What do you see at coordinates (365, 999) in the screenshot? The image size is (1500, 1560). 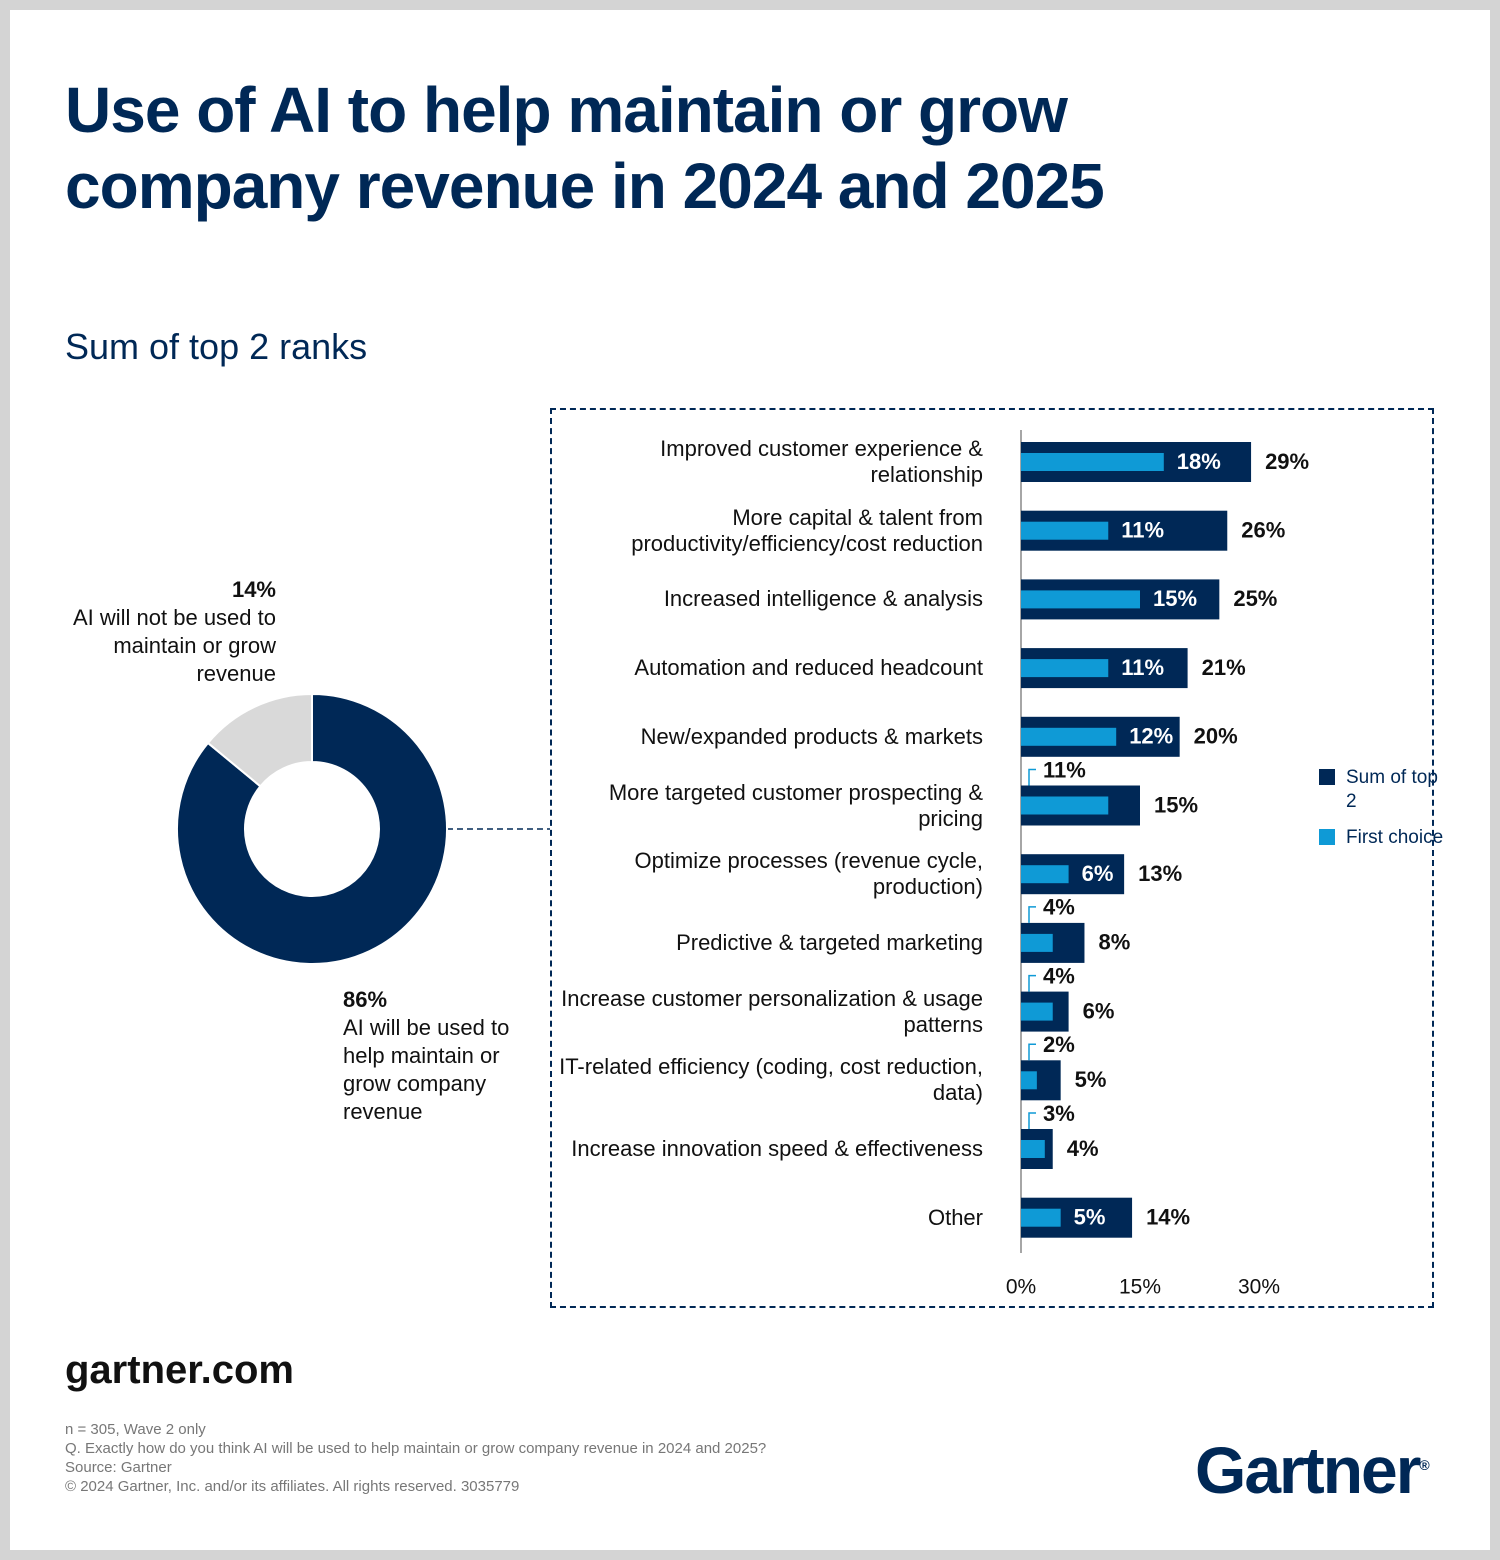 I see `value-label: 86%` at bounding box center [365, 999].